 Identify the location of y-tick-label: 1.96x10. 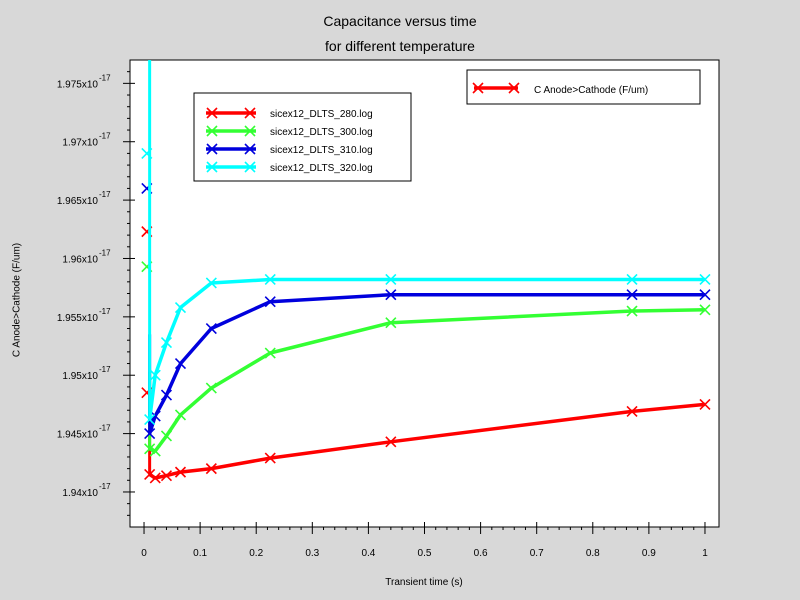
(80, 259).